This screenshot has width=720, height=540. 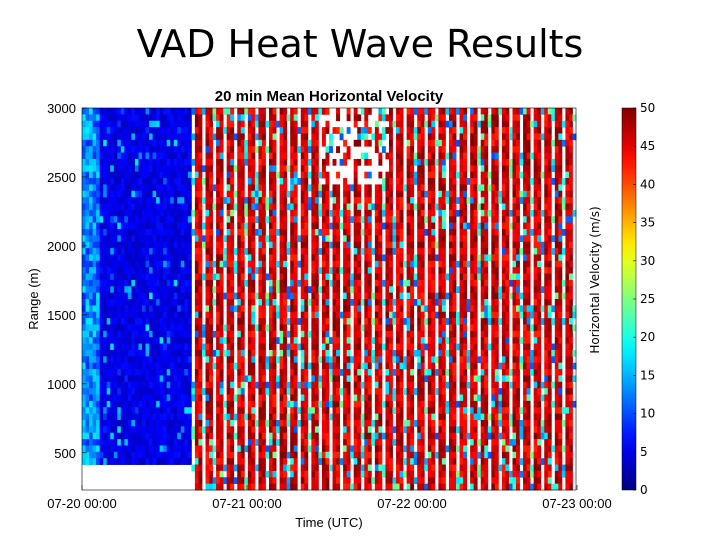 What do you see at coordinates (647, 184) in the screenshot?
I see `colorbar-tick-label: 40` at bounding box center [647, 184].